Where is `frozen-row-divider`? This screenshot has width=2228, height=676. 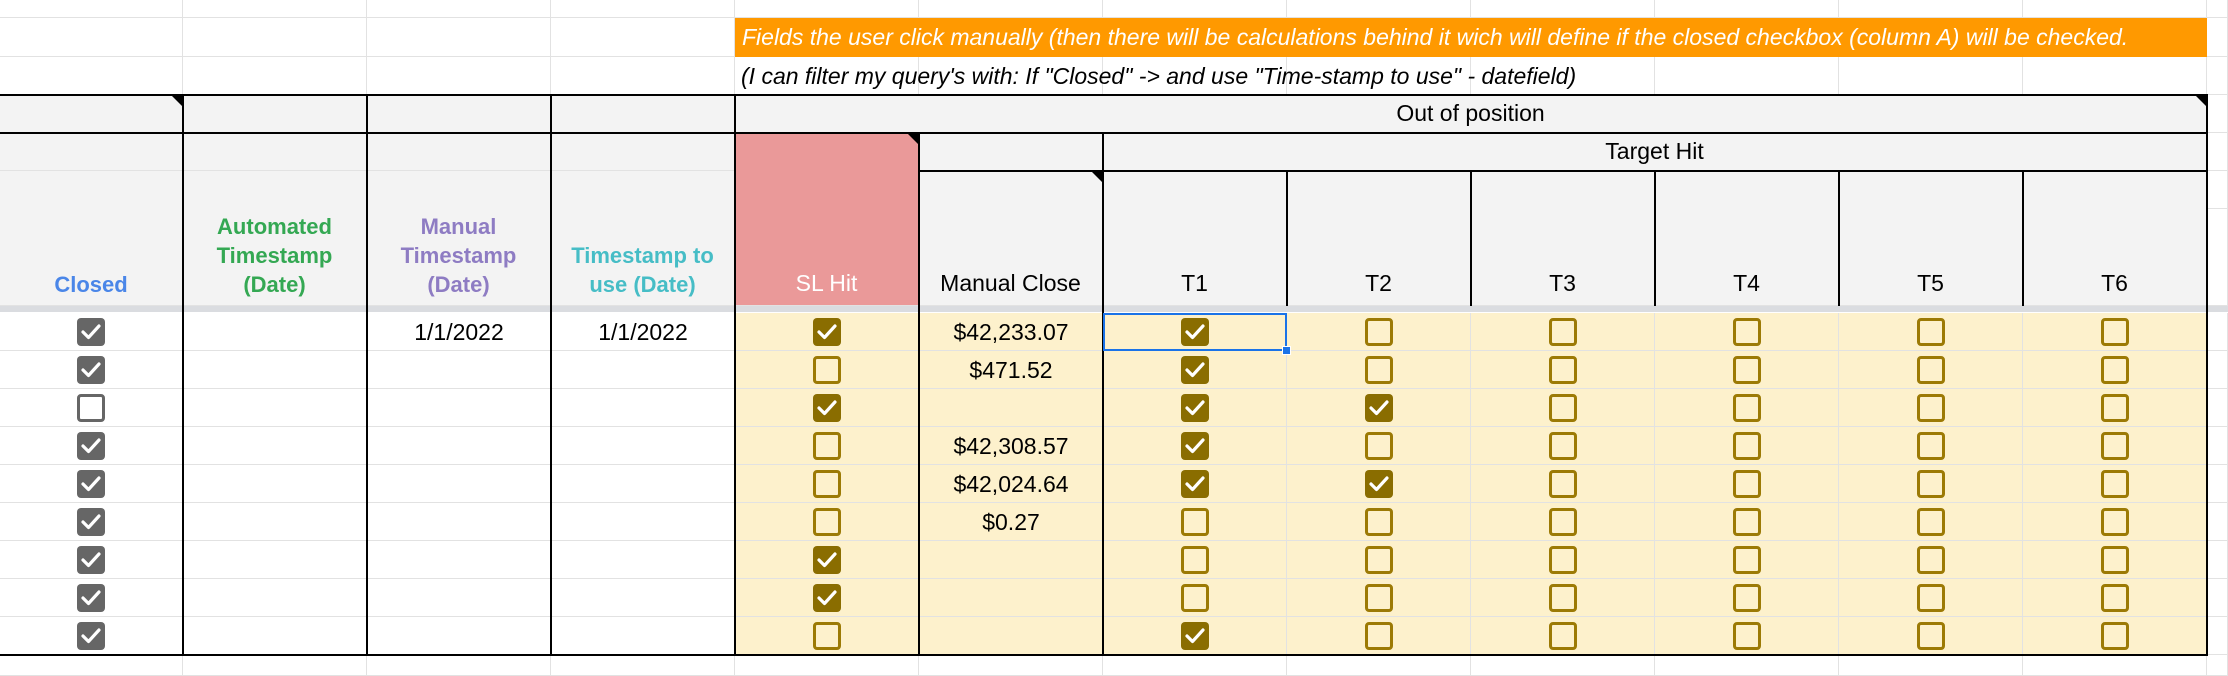
frozen-row-divider is located at coordinates (1114, 309).